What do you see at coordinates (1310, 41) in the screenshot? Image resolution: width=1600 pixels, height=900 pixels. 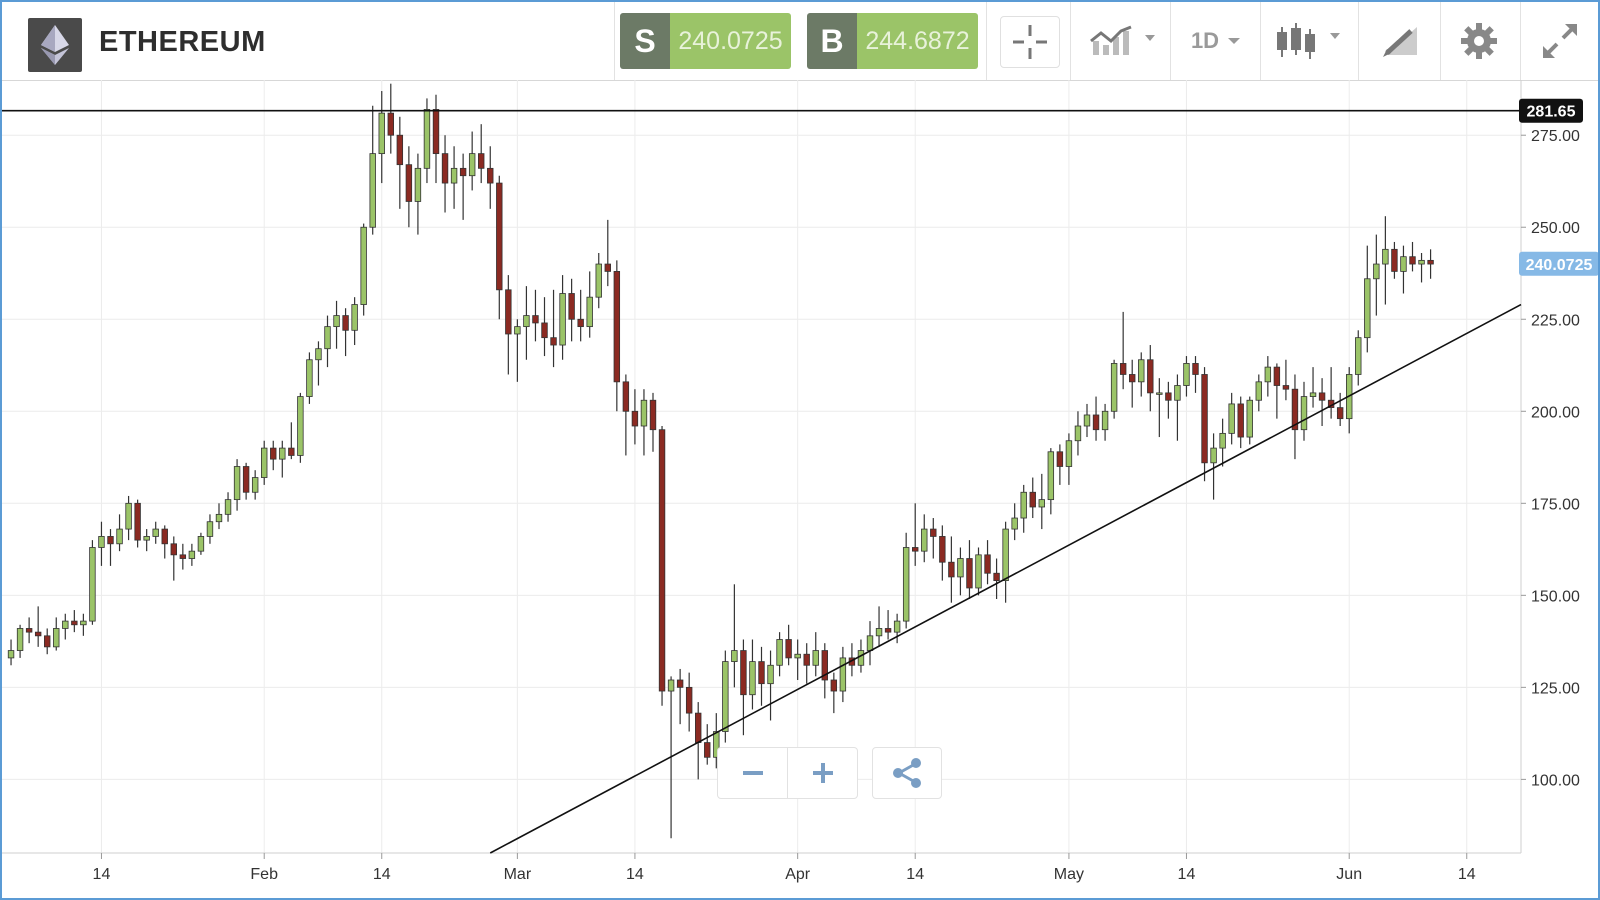 I see `candle-style-button` at bounding box center [1310, 41].